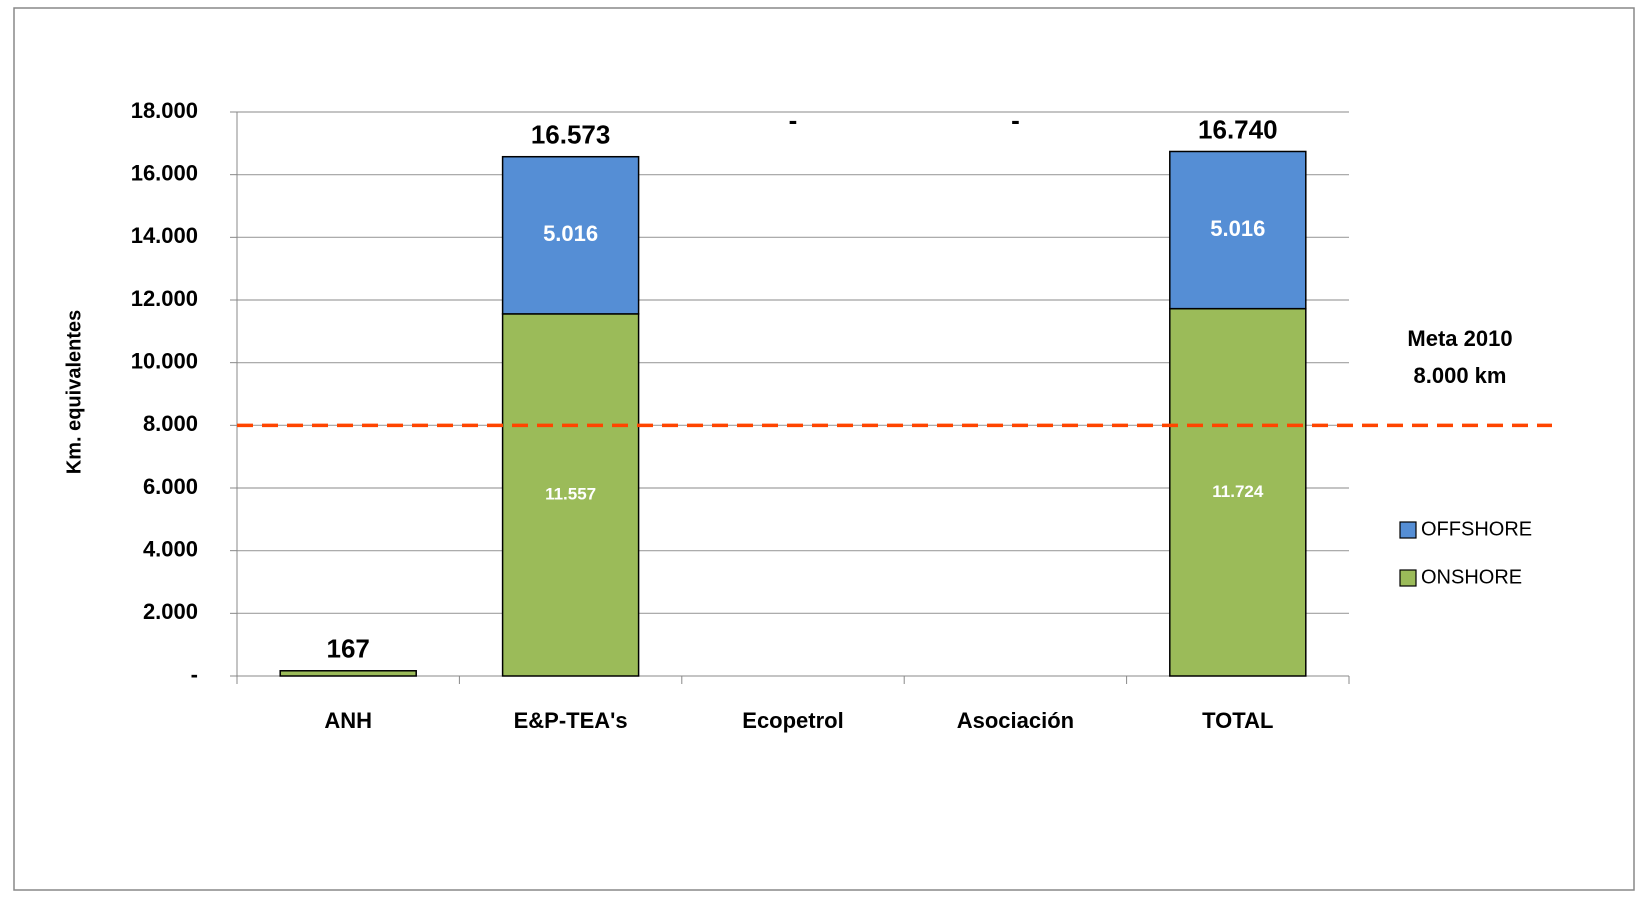  Describe the element at coordinates (194, 674) in the screenshot. I see `y-tick-label: -` at that location.